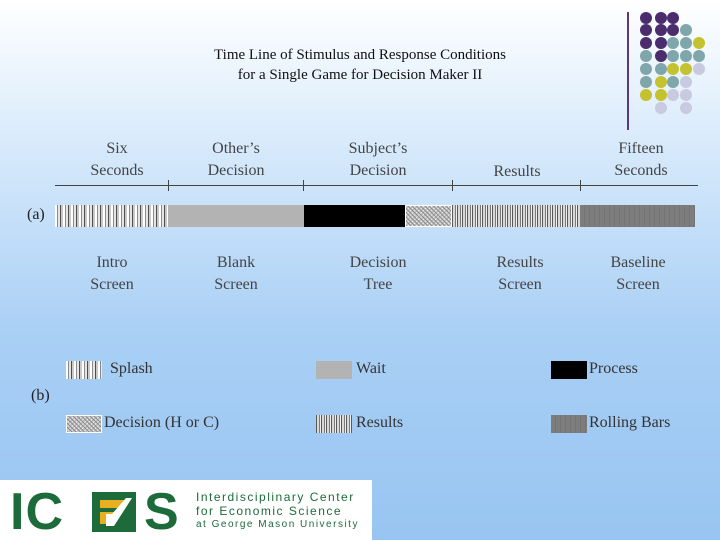 This screenshot has width=720, height=541. I want to click on bottom-label-line1: Intro, so click(112, 262).